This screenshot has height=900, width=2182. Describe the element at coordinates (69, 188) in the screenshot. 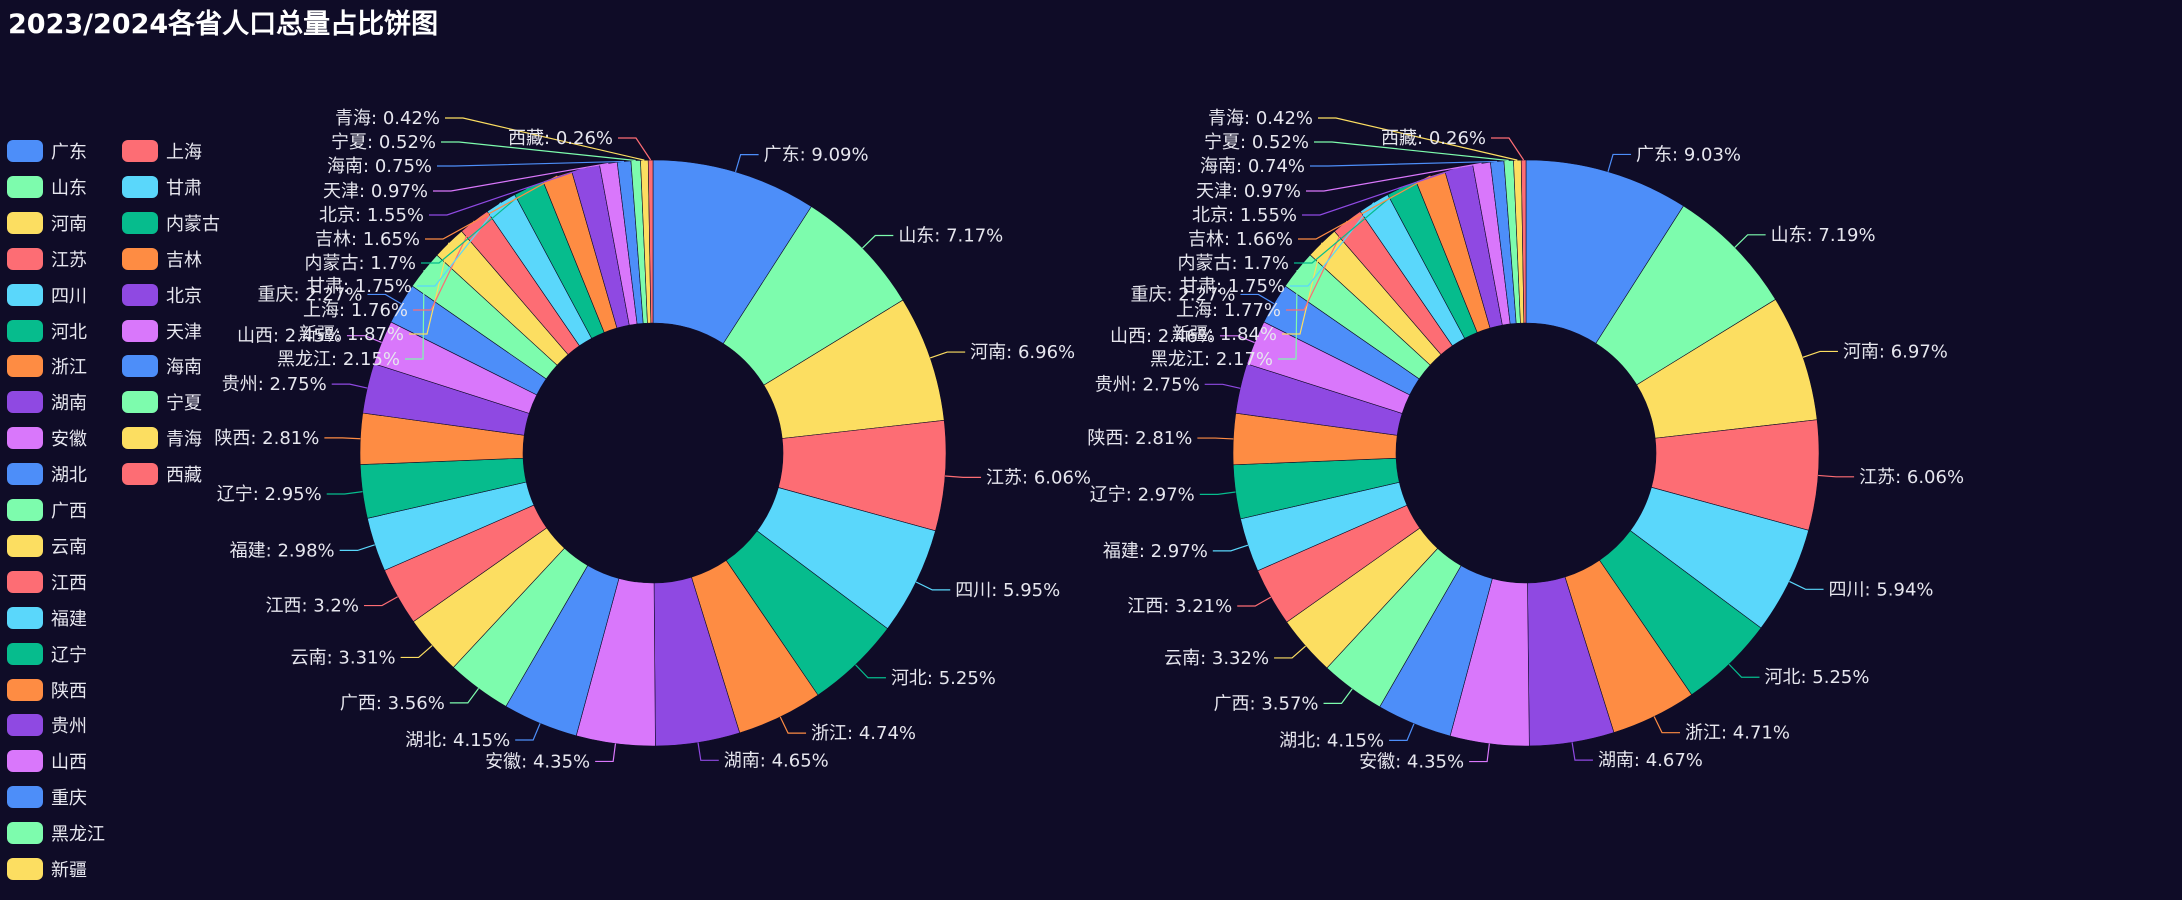

I see `legend-label: 山东` at that location.